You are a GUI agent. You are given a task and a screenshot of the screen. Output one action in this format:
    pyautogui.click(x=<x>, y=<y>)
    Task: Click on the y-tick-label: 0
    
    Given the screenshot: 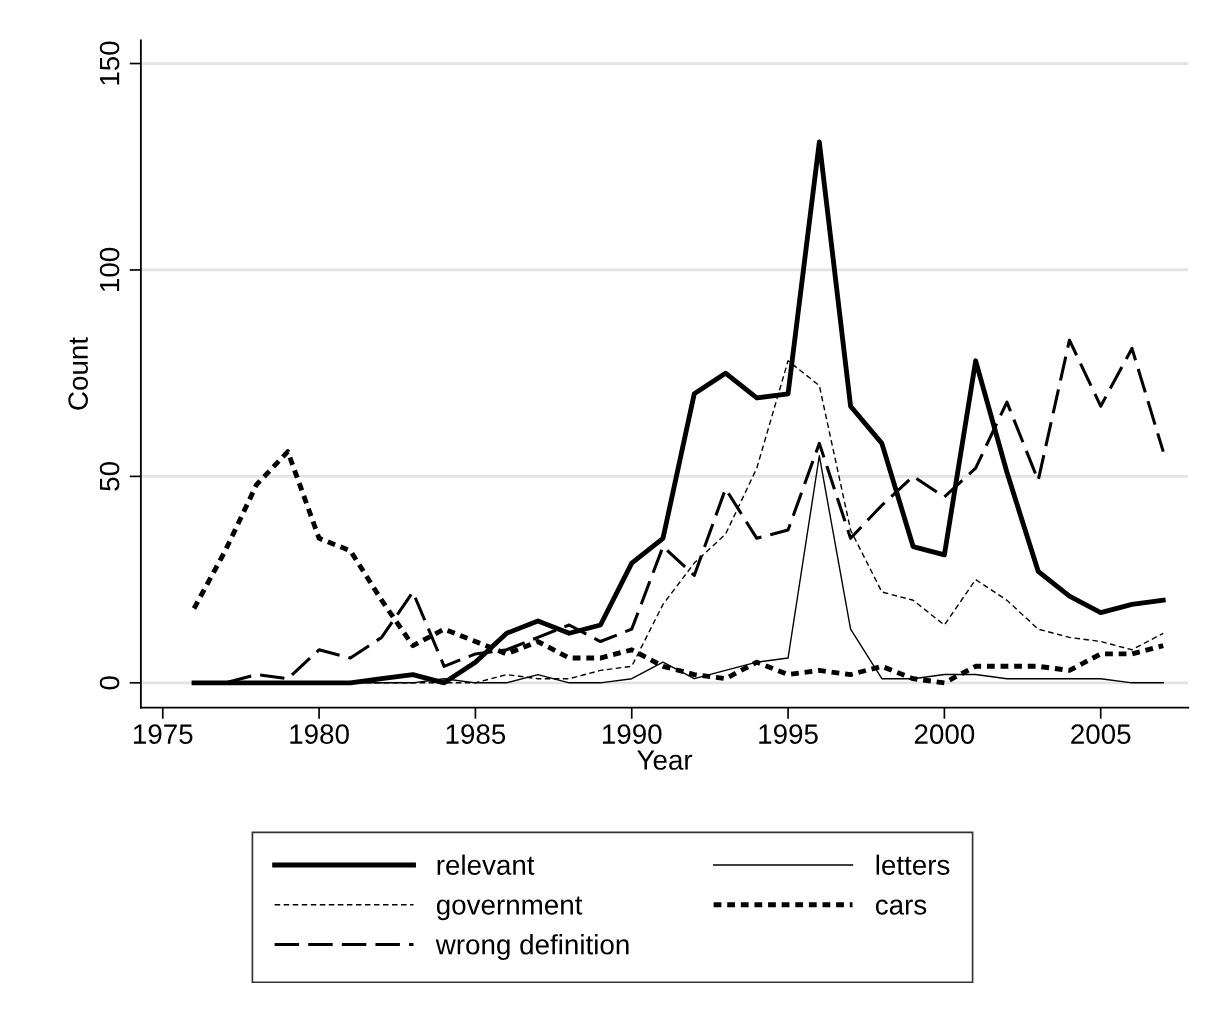 What is the action you would take?
    pyautogui.click(x=109, y=683)
    